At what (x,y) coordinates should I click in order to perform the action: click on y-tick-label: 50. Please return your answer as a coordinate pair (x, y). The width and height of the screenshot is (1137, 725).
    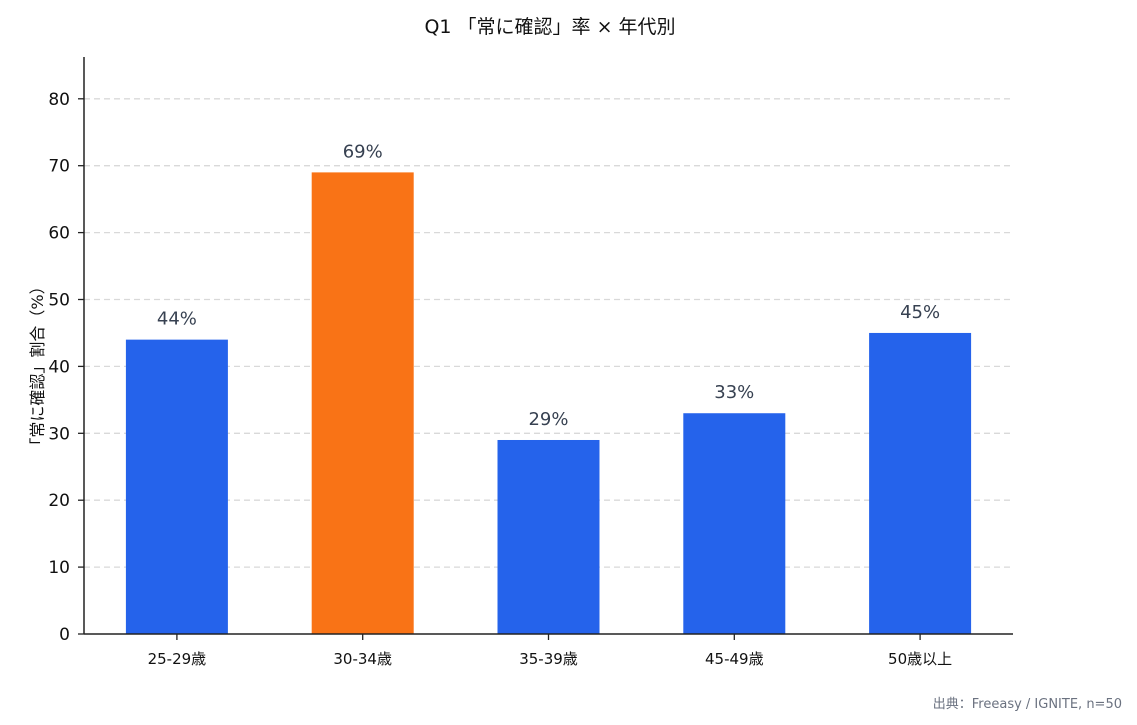
    Looking at the image, I should click on (59, 301).